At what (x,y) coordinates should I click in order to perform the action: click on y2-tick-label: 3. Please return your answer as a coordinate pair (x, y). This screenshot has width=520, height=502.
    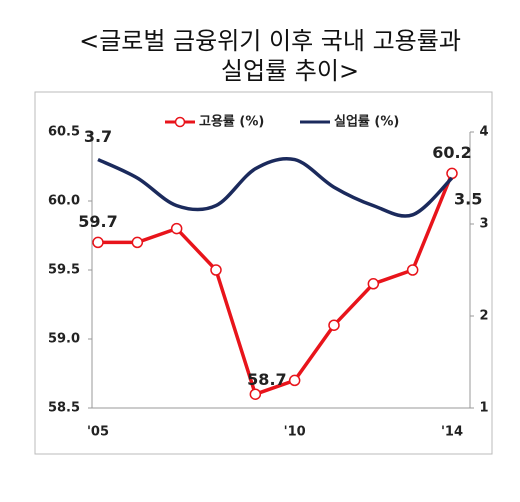
    Looking at the image, I should click on (483, 224).